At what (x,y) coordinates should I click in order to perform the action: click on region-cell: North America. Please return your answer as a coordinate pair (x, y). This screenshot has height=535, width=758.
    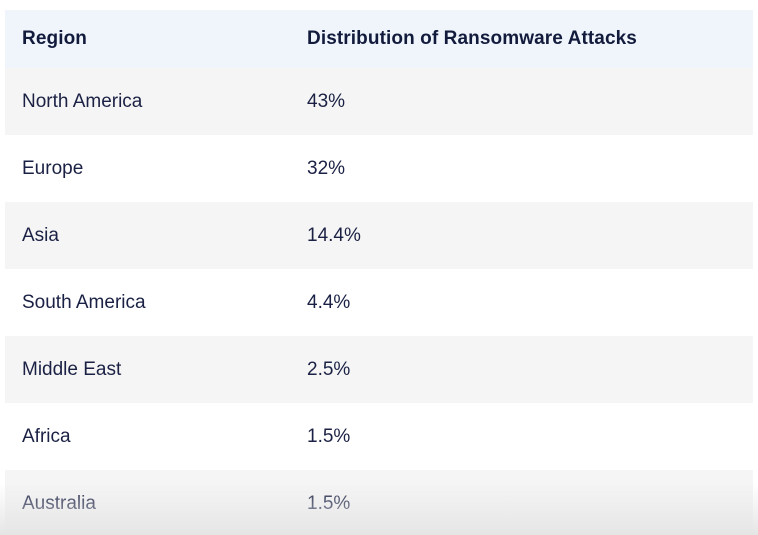
    Looking at the image, I should click on (82, 101).